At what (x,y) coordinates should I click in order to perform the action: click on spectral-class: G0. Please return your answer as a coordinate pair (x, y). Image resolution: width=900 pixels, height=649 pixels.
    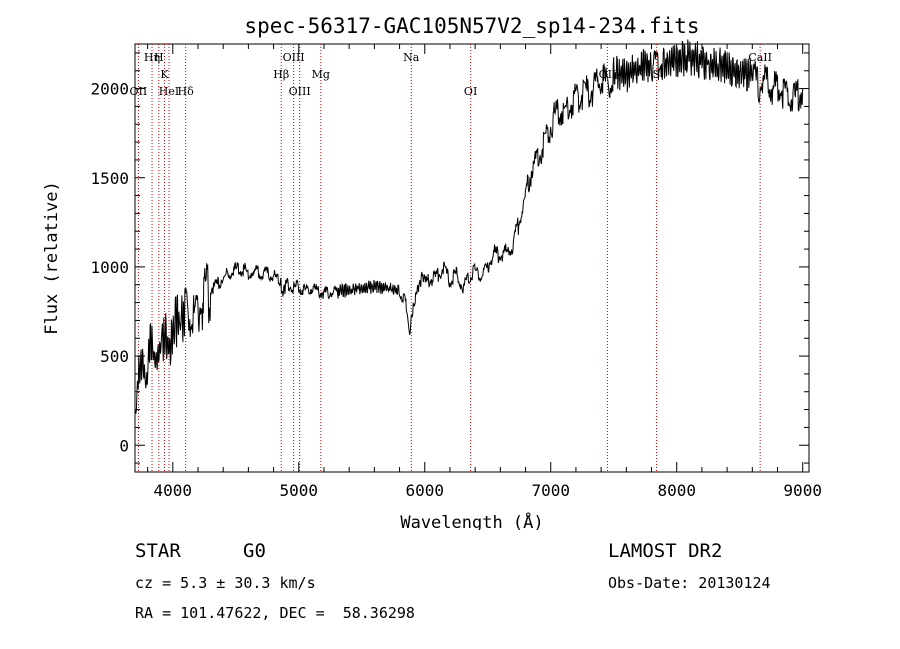
    Looking at the image, I should click on (254, 551).